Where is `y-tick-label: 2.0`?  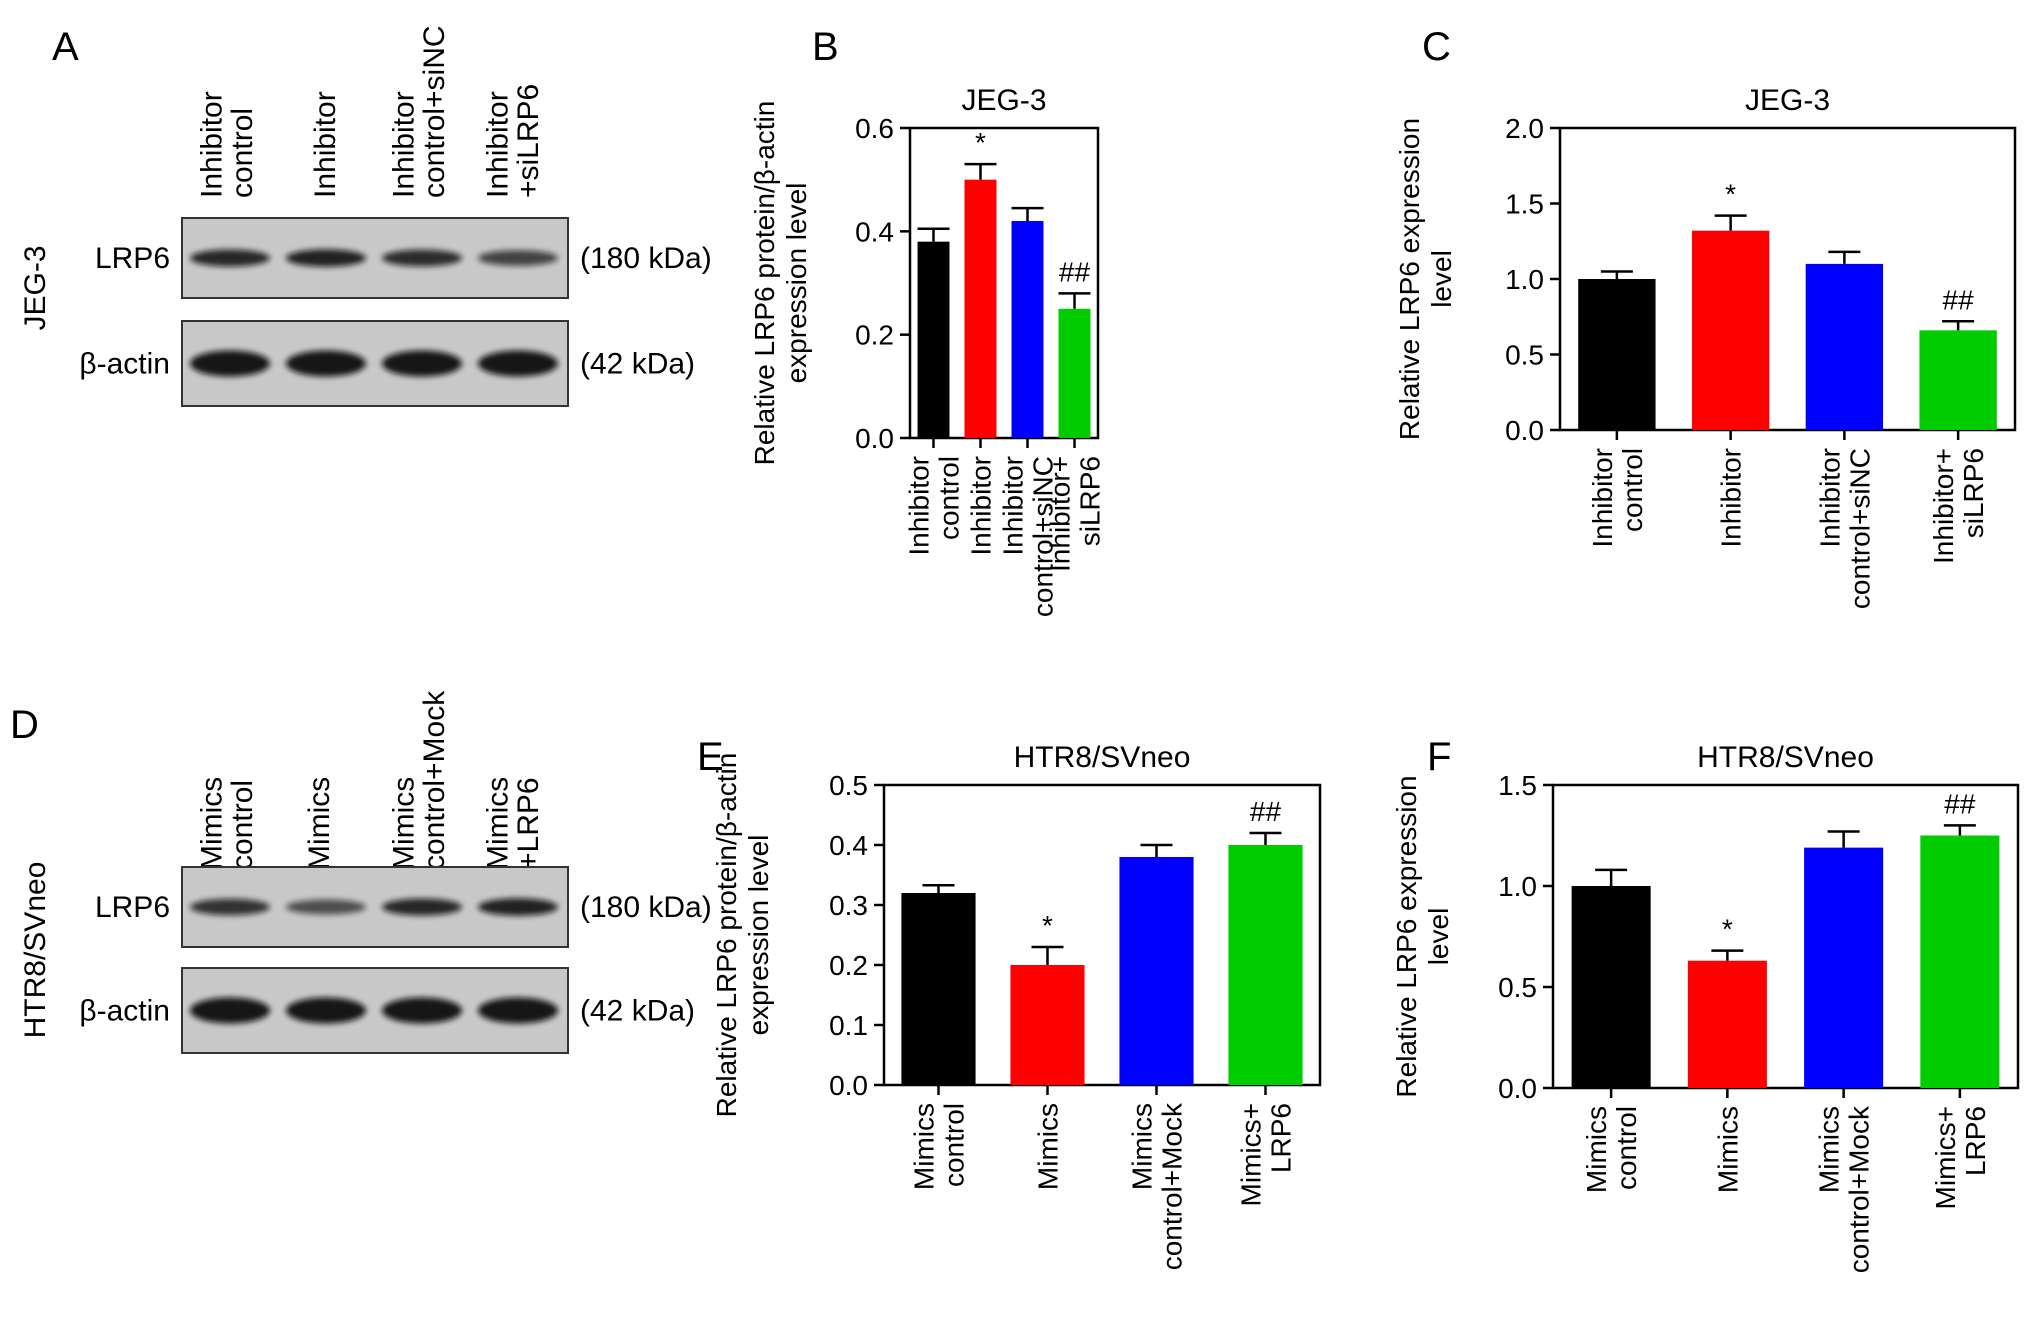
y-tick-label: 2.0 is located at coordinates (1524, 128).